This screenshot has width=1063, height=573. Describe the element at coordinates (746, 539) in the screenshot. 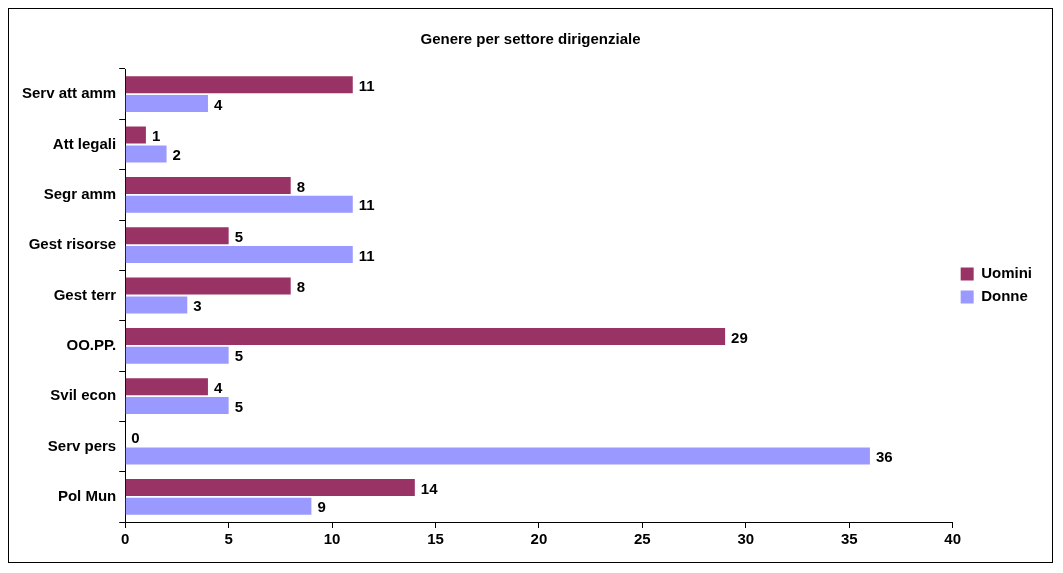

I see `x-tick-label: 30` at that location.